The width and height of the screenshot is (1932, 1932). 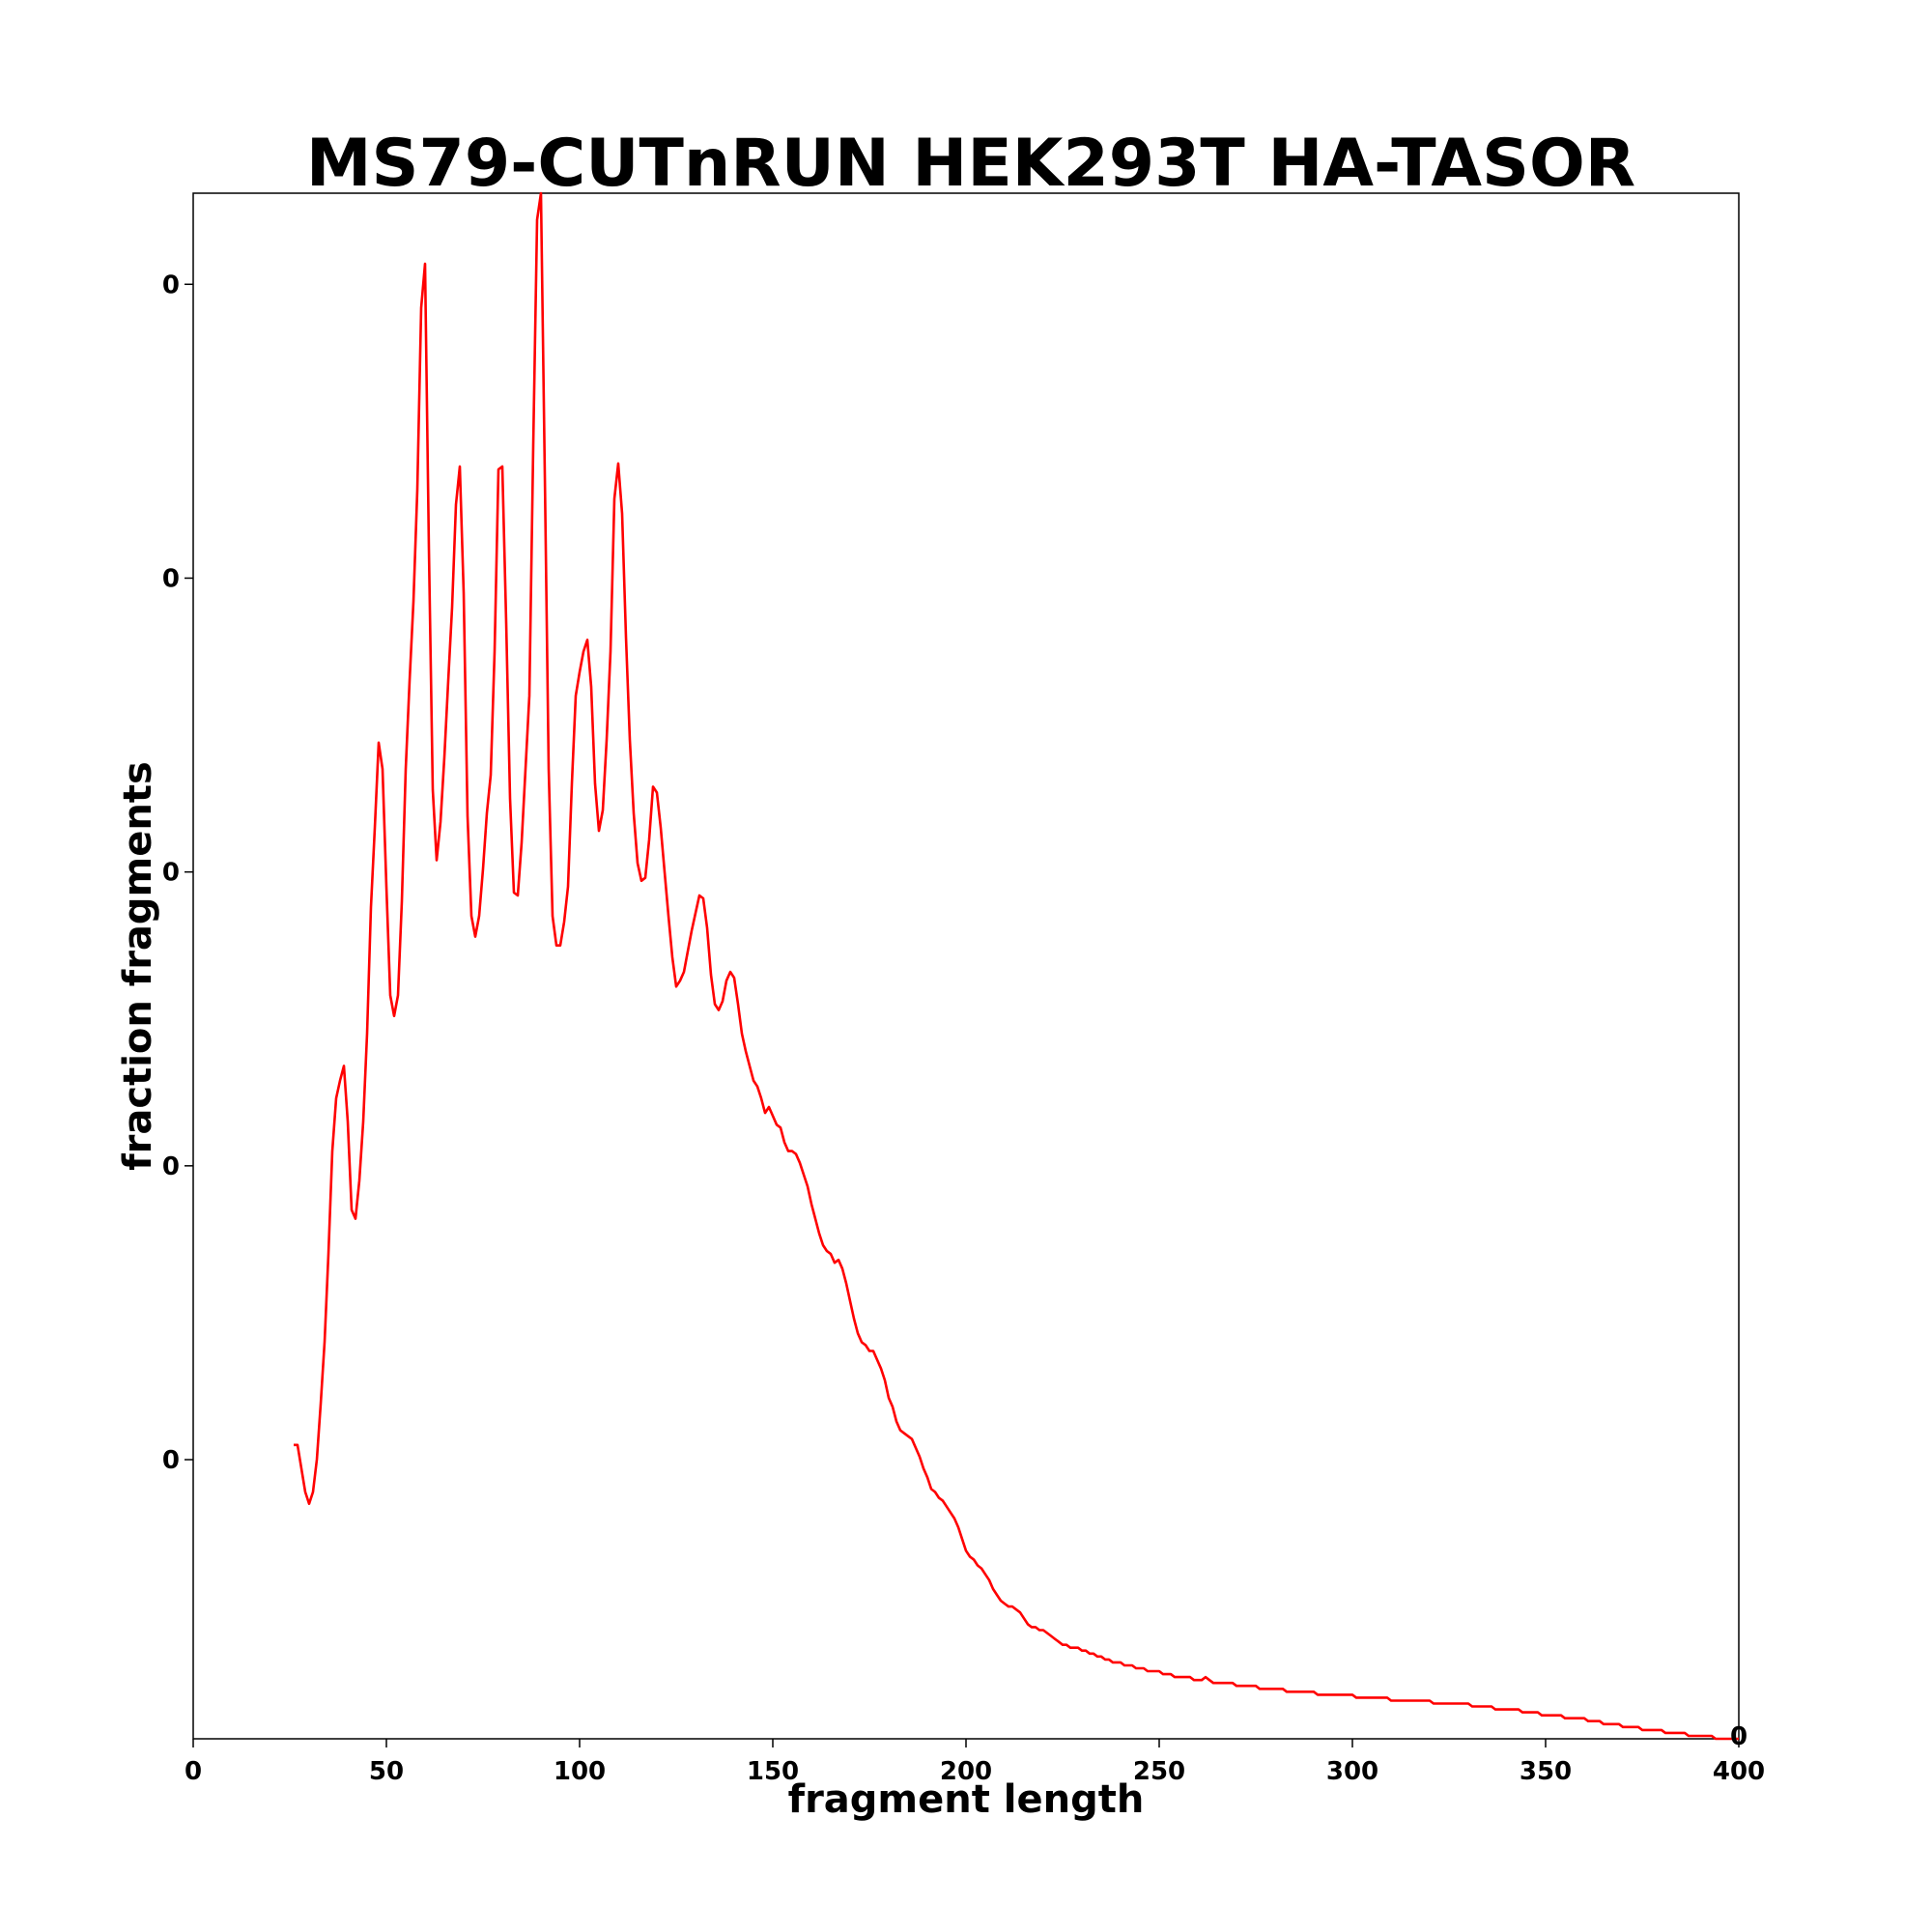 I want to click on x-tick-label: 200, so click(x=966, y=1771).